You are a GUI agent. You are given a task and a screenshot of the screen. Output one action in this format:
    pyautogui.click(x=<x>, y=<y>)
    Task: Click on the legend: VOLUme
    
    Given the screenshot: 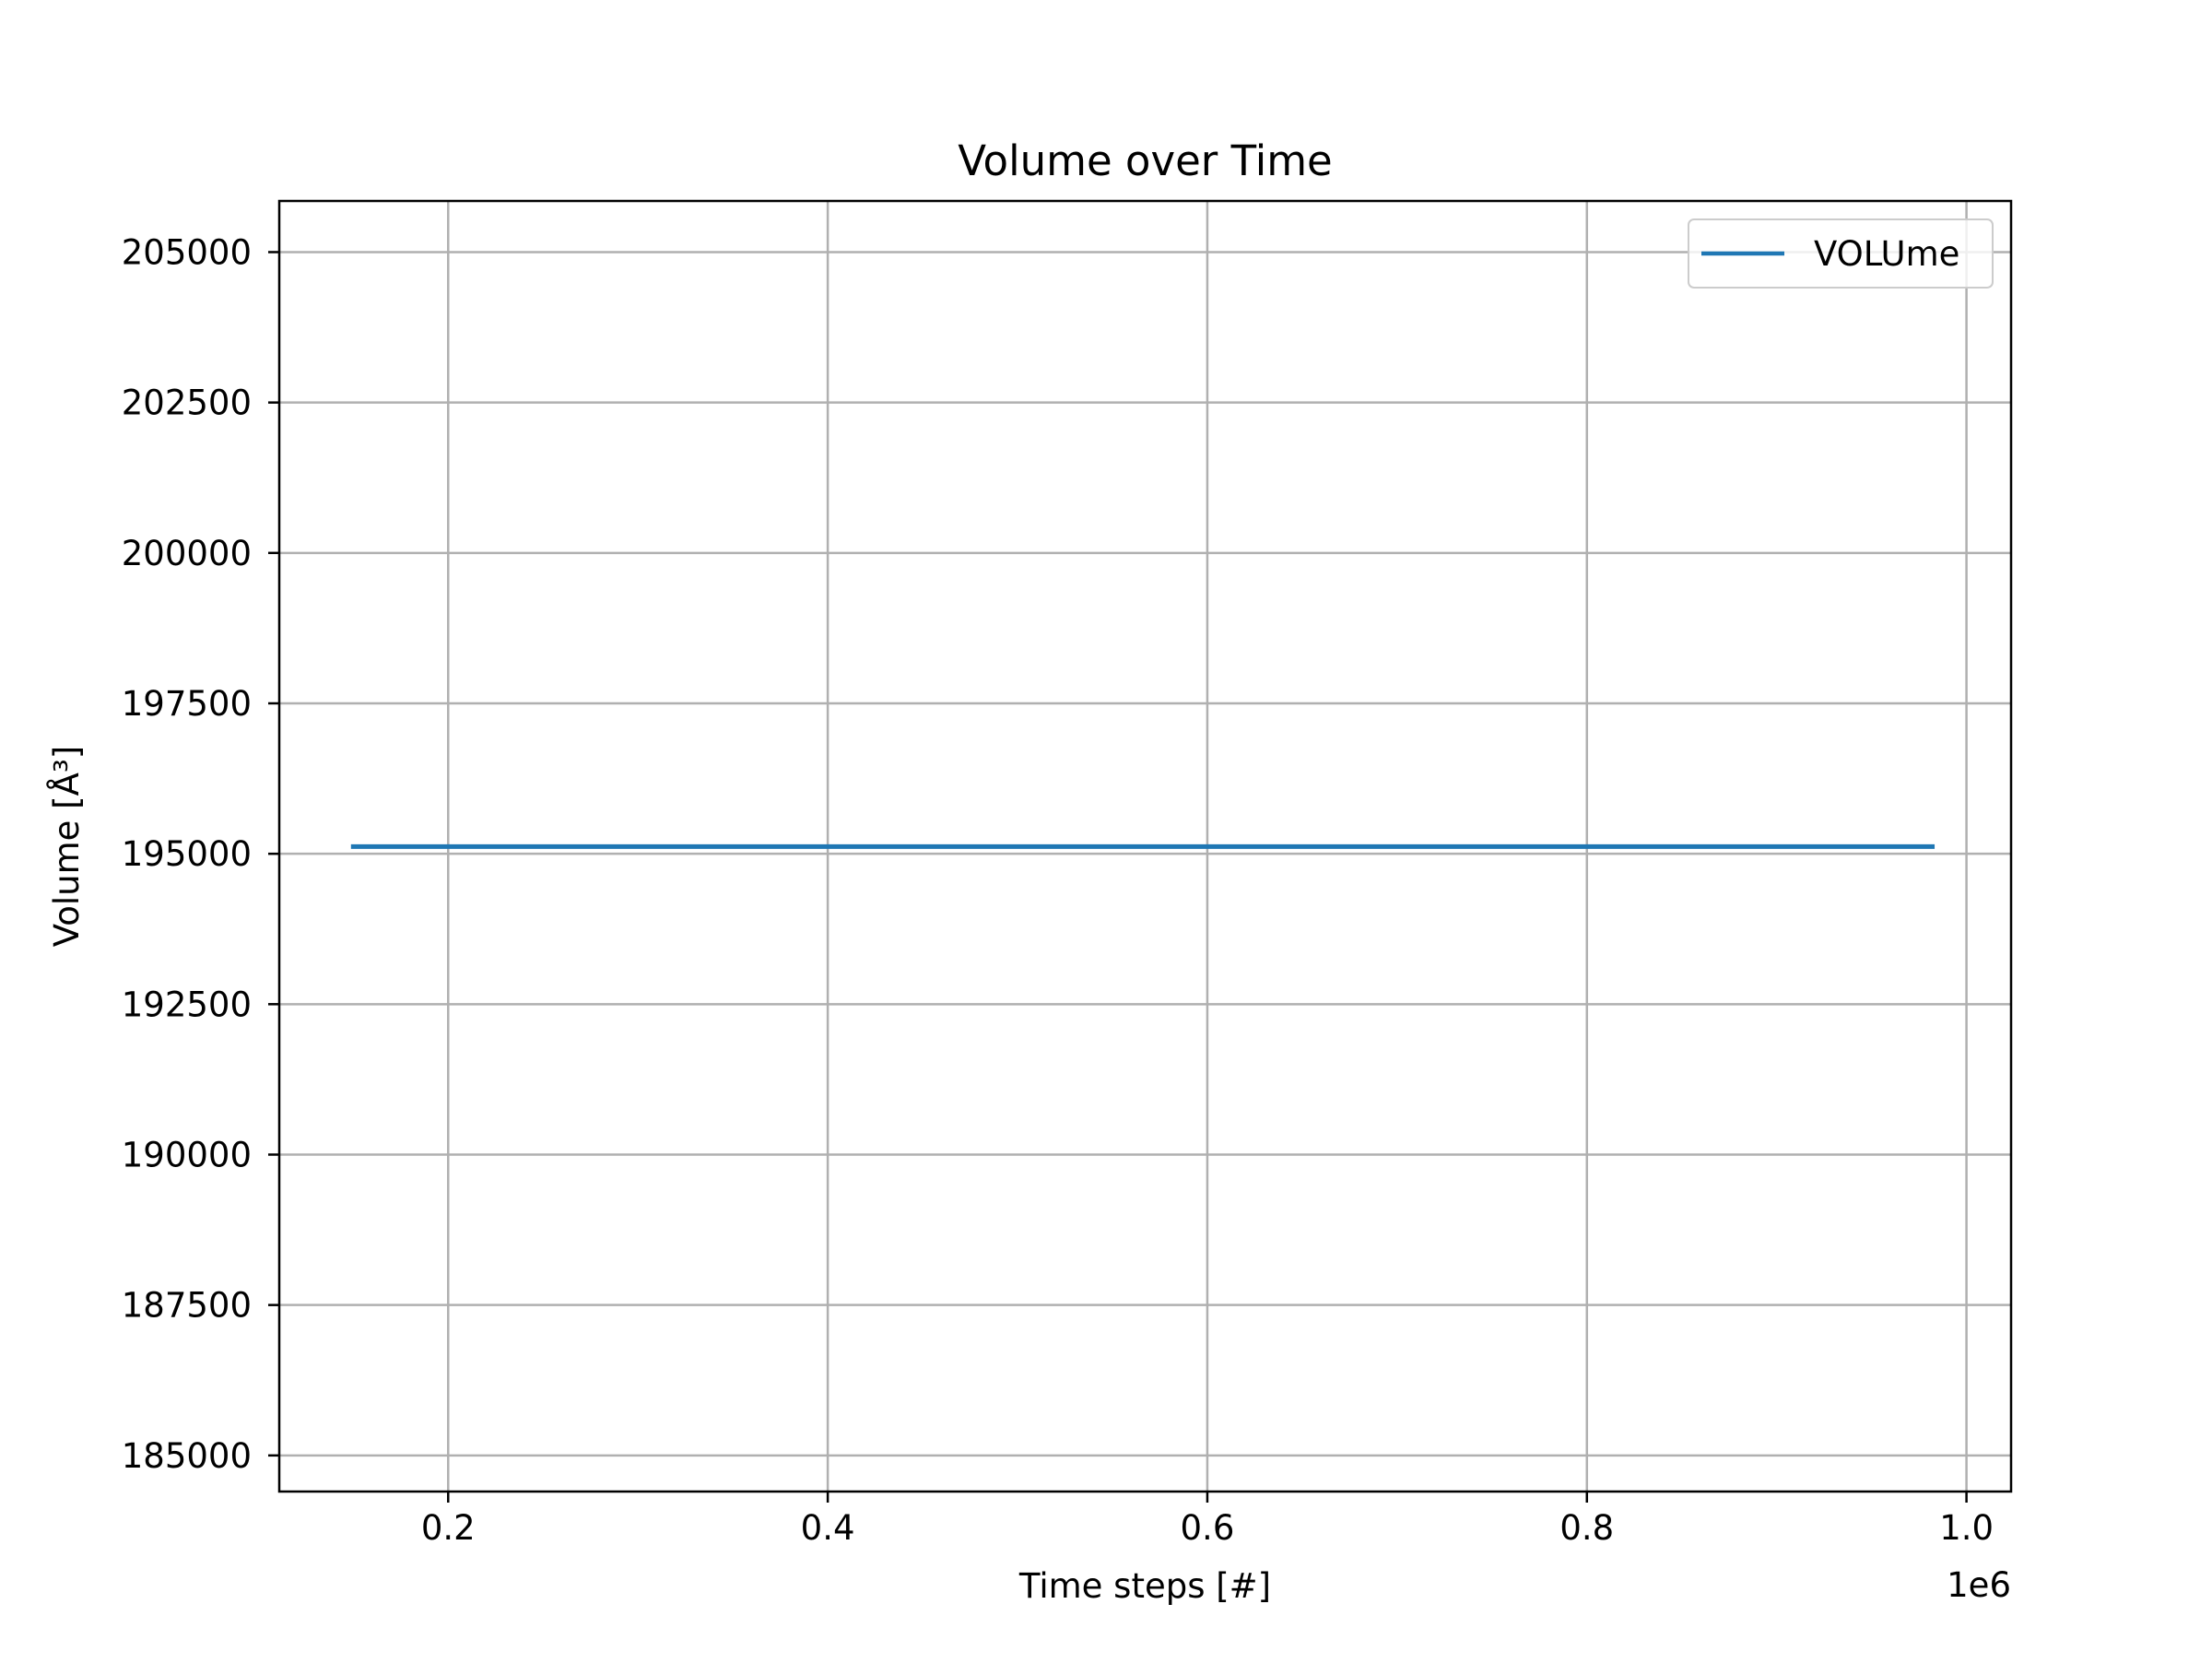 What is the action you would take?
    pyautogui.click(x=1841, y=254)
    